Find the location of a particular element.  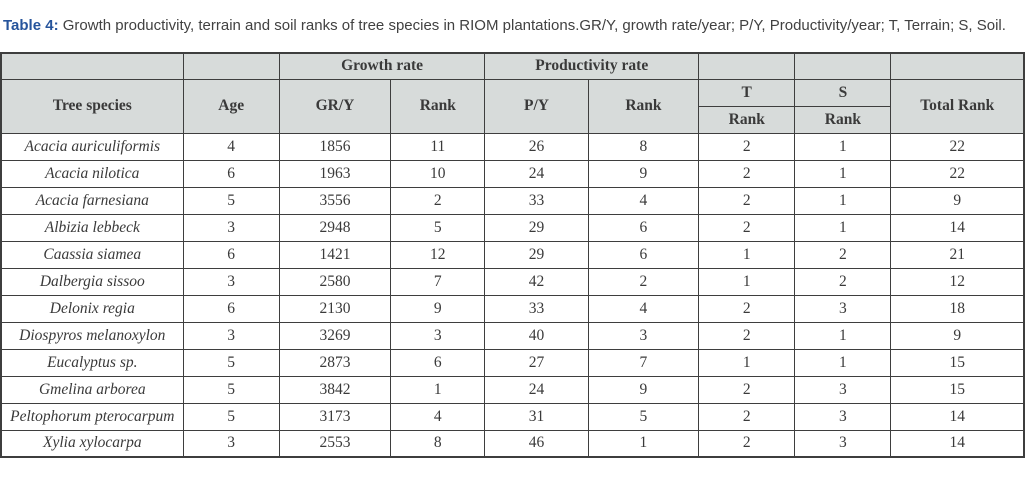

cell-gr-y: 1421 is located at coordinates (335, 254).